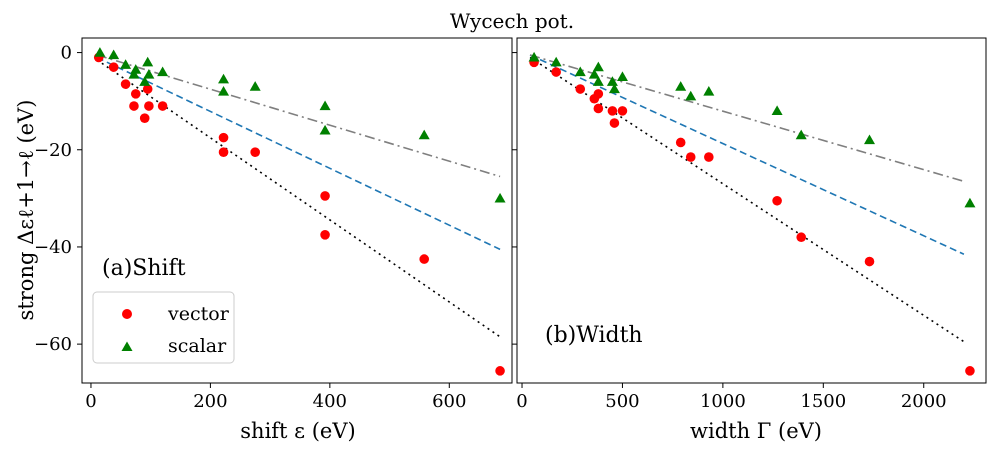 This screenshot has width=996, height=449. Describe the element at coordinates (198, 314) in the screenshot. I see `legend-label-vector: vector` at that location.